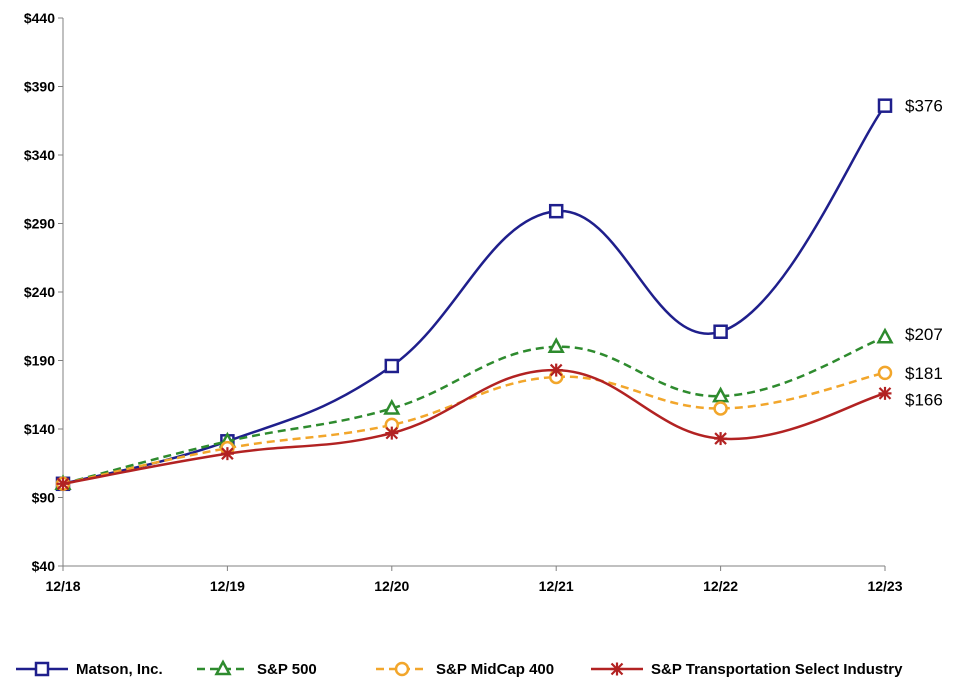  Describe the element at coordinates (720, 586) in the screenshot. I see `x-tick-label: 12/22` at that location.